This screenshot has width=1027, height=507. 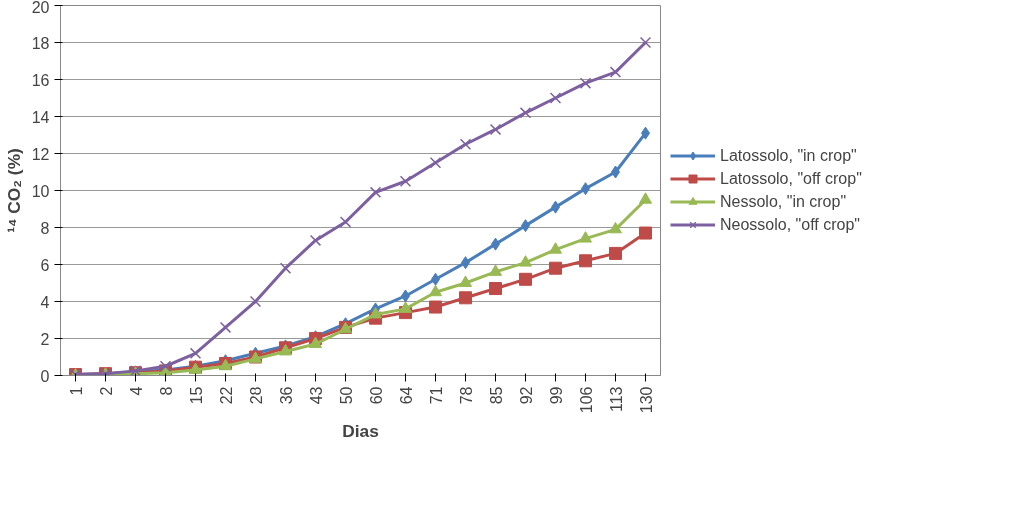 I want to click on y-tick-label: 14, so click(x=40, y=117).